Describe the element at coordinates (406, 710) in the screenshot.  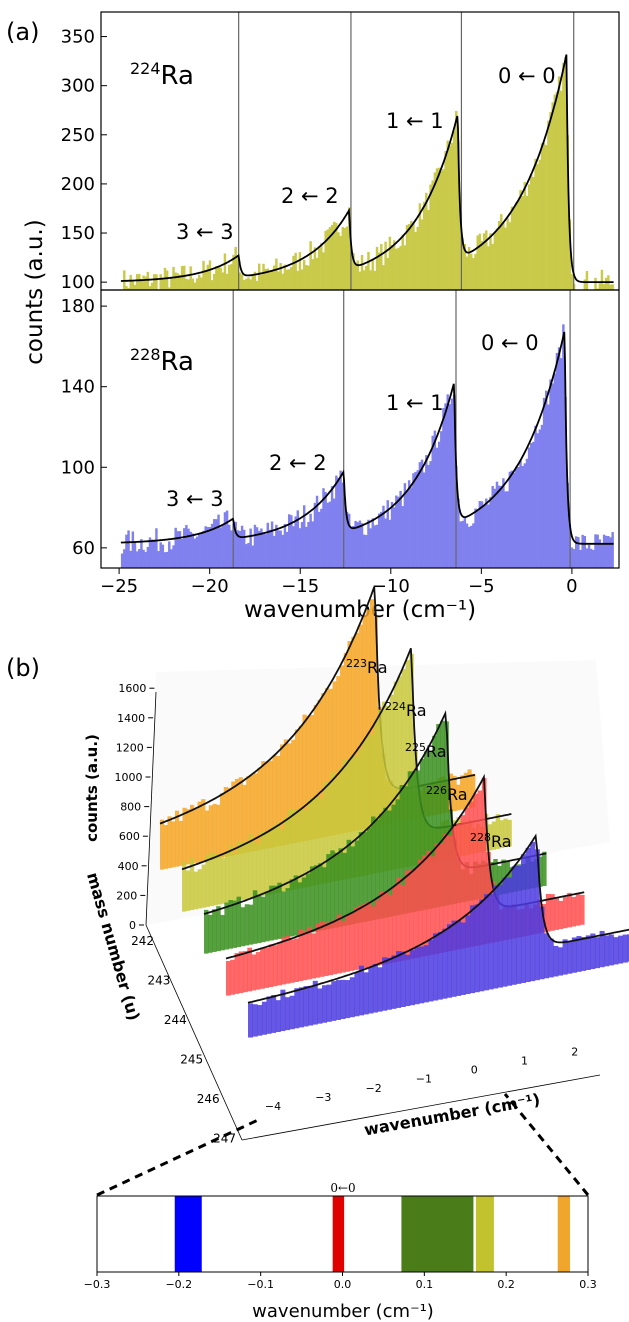
I see `b3d-isotope-224: 224Ra` at that location.